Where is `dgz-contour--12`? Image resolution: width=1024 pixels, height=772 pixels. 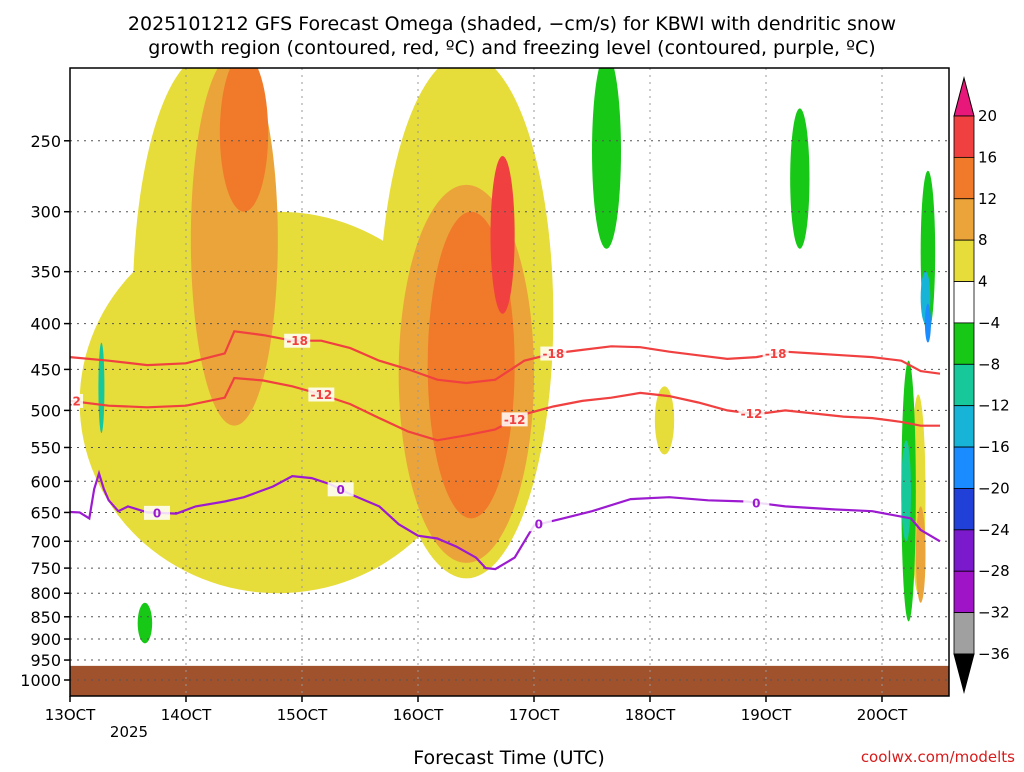 dgz-contour--12 is located at coordinates (505, 409).